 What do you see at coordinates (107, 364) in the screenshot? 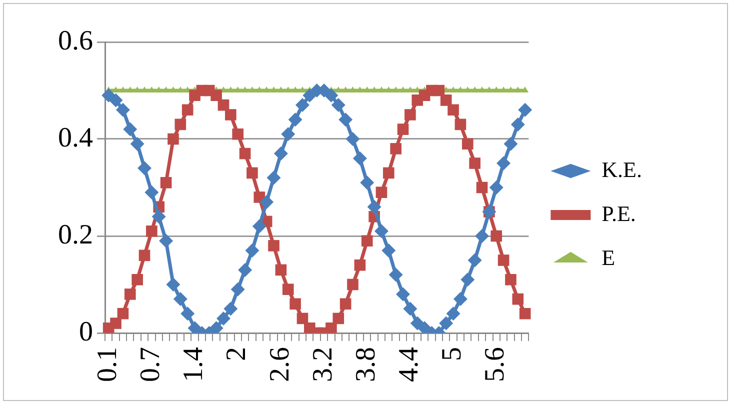
I see `x-tick-label: 0.1` at bounding box center [107, 364].